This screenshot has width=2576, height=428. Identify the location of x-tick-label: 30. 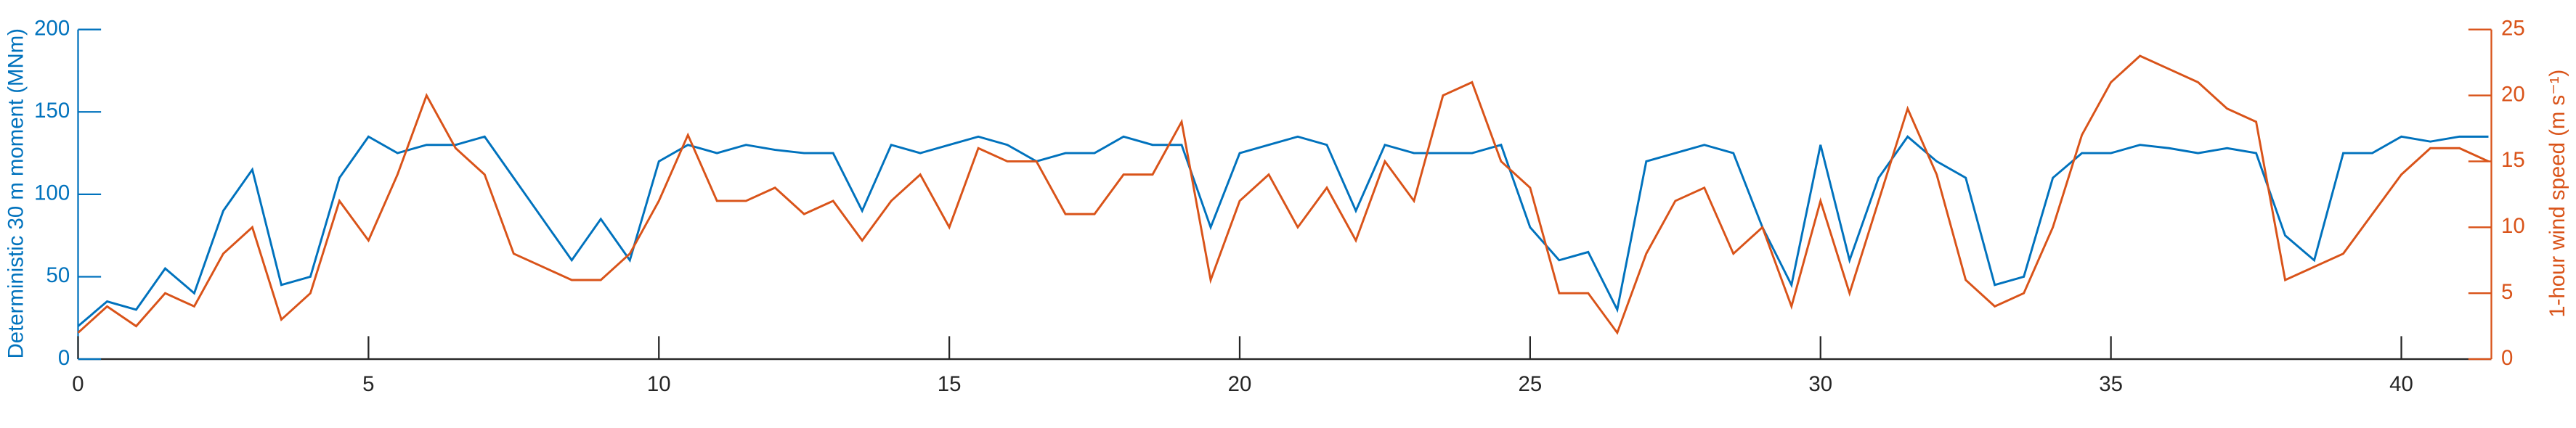
(1820, 384).